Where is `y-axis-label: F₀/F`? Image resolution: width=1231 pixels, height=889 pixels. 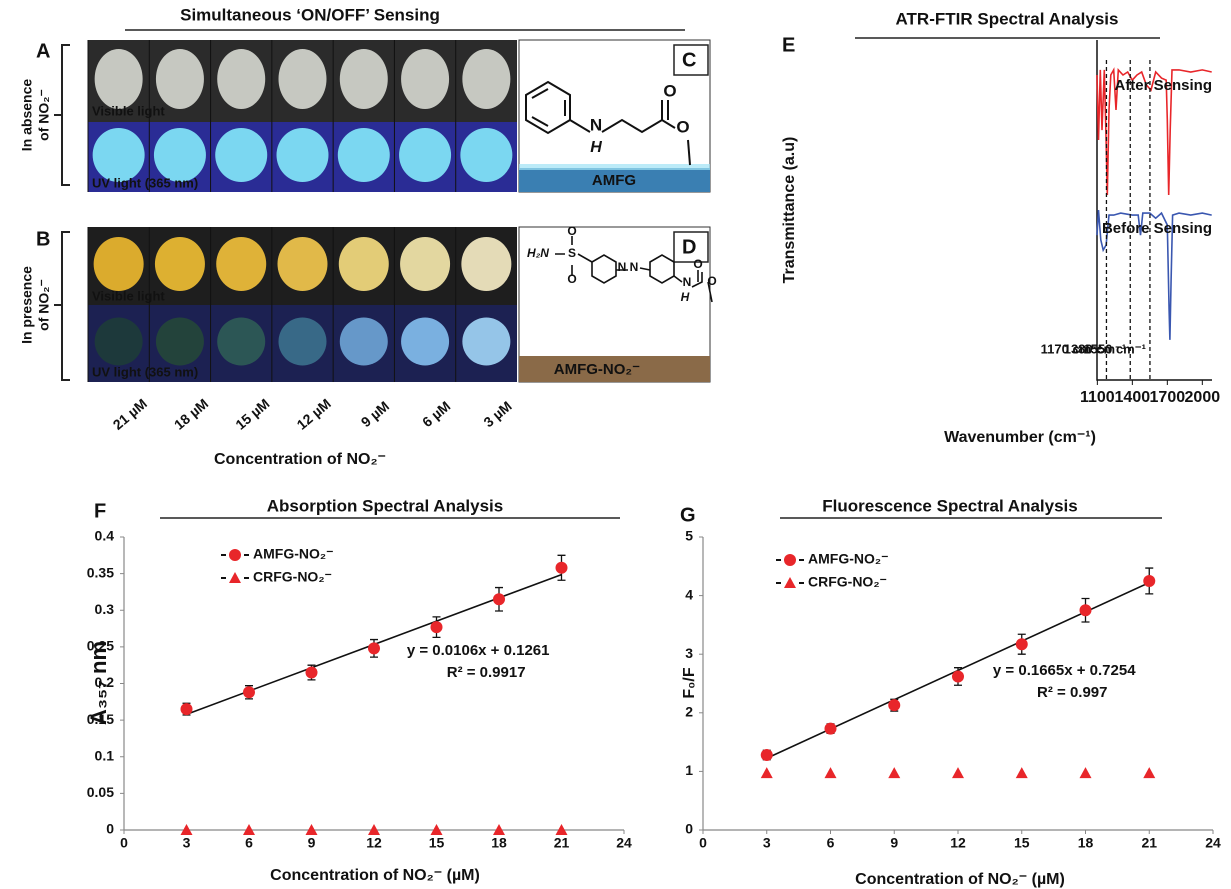
y-axis-label: F₀/F is located at coordinates (689, 682).